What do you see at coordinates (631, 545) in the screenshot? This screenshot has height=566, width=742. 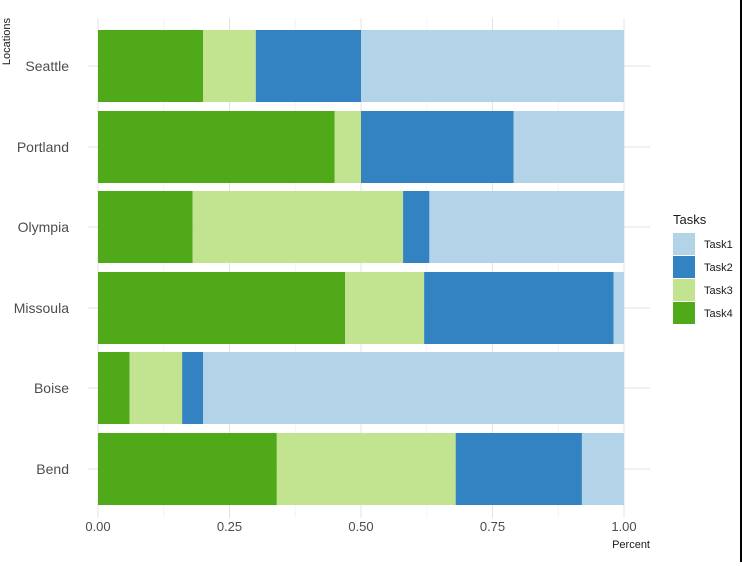 I see `x-axis-title: Percent` at bounding box center [631, 545].